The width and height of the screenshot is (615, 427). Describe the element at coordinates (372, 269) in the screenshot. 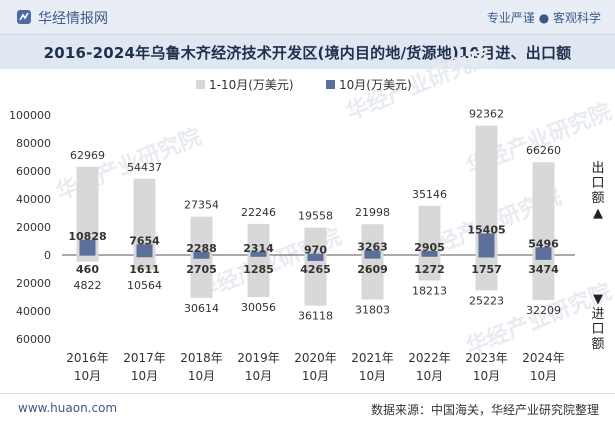

I see `label-month-import: 2609` at that location.